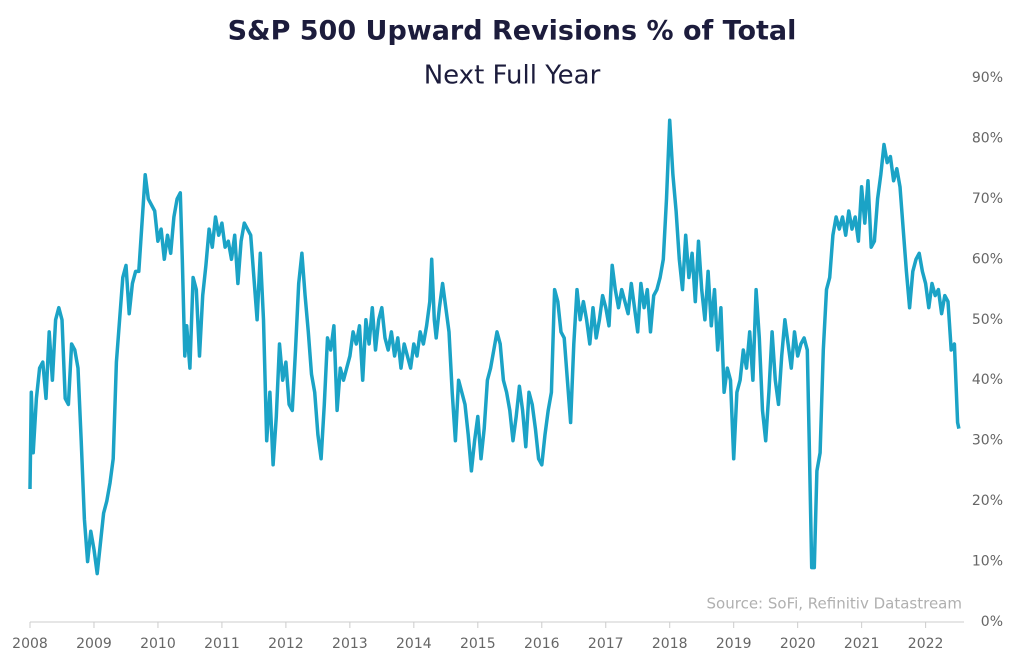 Image resolution: width=1024 pixels, height=667 pixels. Describe the element at coordinates (987, 259) in the screenshot. I see `y-tick-label: 60%` at that location.